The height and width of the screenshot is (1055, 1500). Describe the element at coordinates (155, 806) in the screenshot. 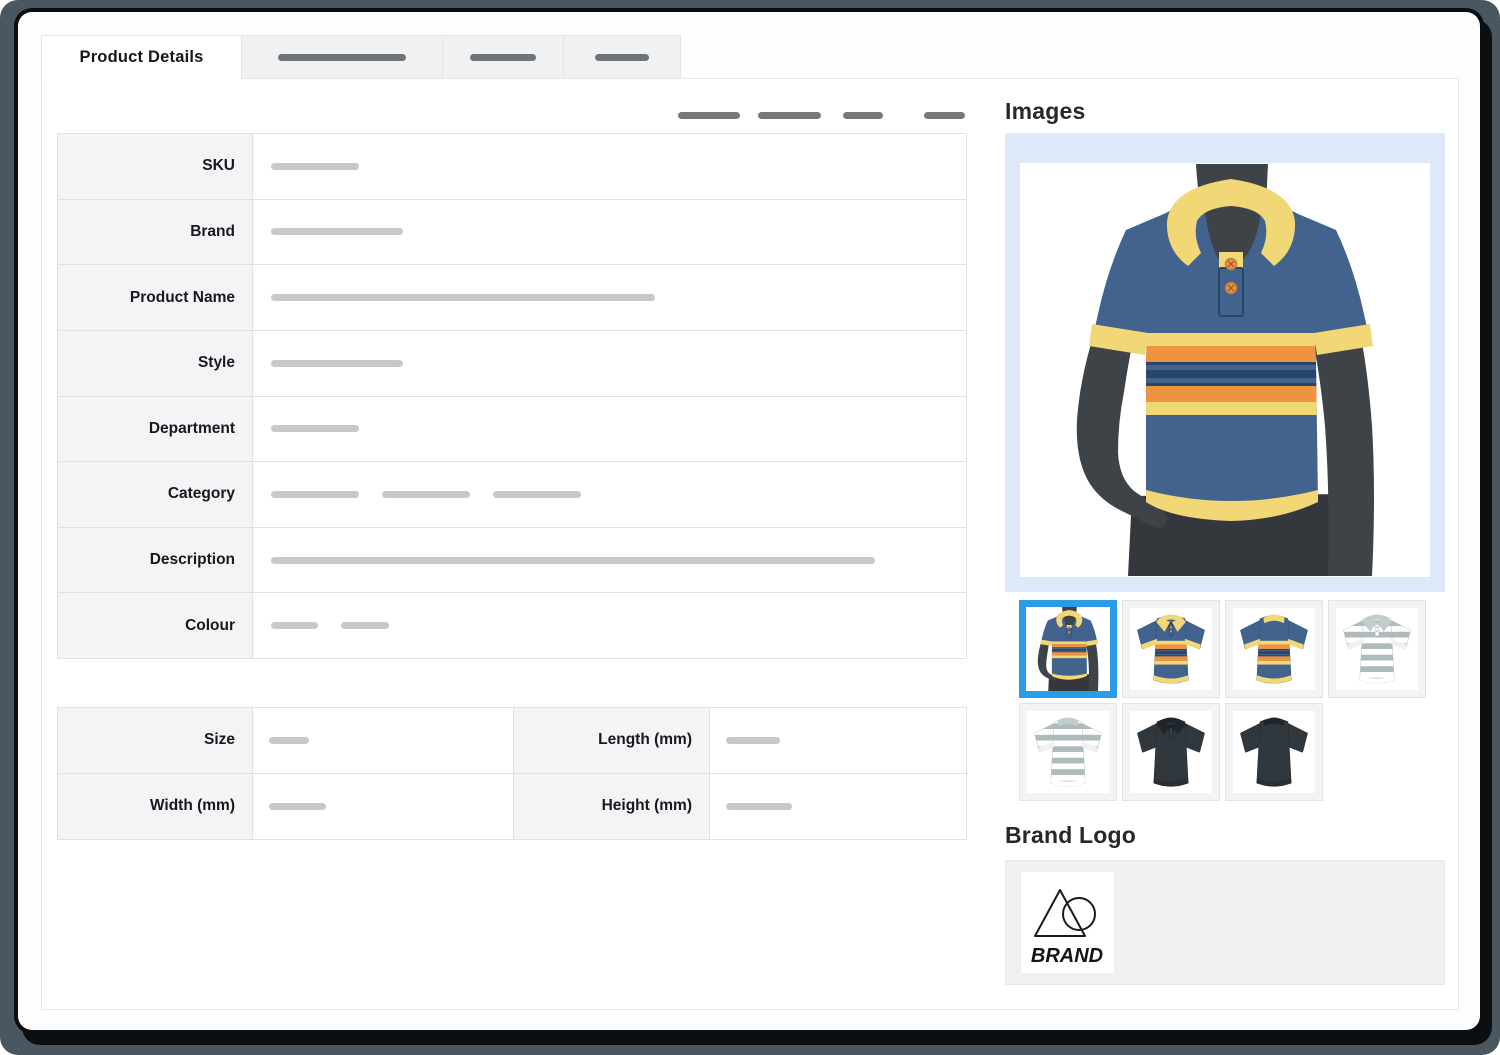

I see `field-label: Width (mm)` at that location.